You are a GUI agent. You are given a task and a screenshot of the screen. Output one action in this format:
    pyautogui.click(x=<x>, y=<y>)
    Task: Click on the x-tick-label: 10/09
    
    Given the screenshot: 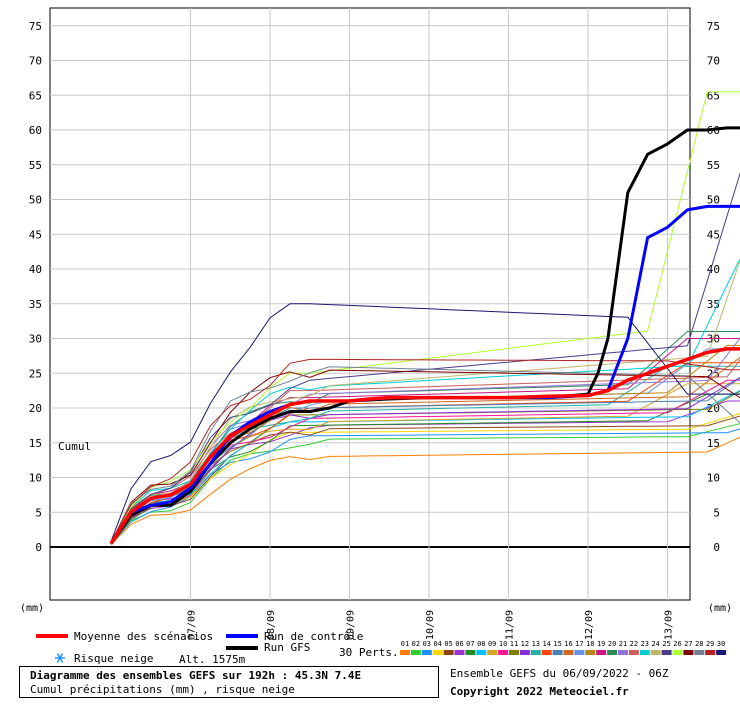 What is the action you would take?
    pyautogui.click(x=430, y=625)
    